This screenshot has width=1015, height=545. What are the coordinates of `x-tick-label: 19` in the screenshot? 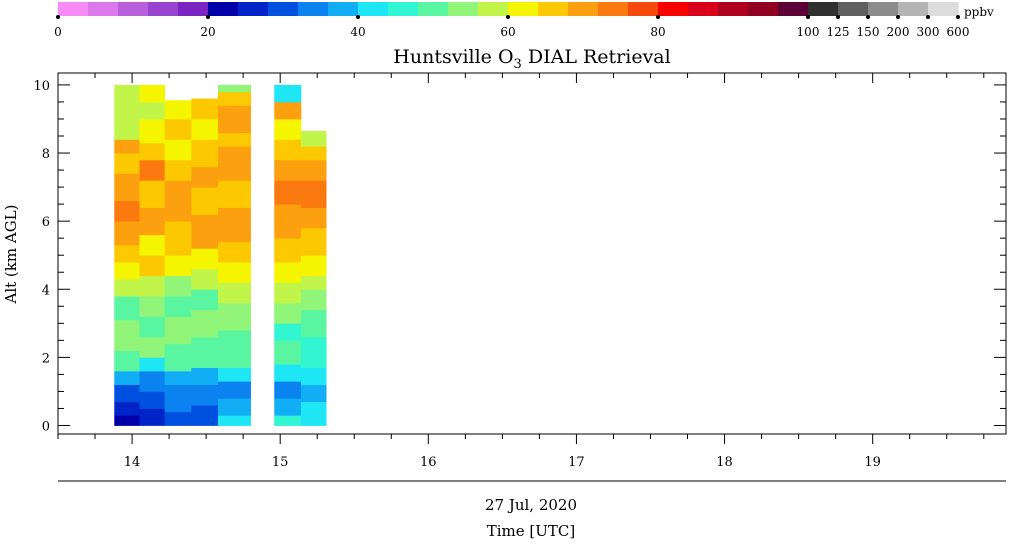 It's located at (872, 462).